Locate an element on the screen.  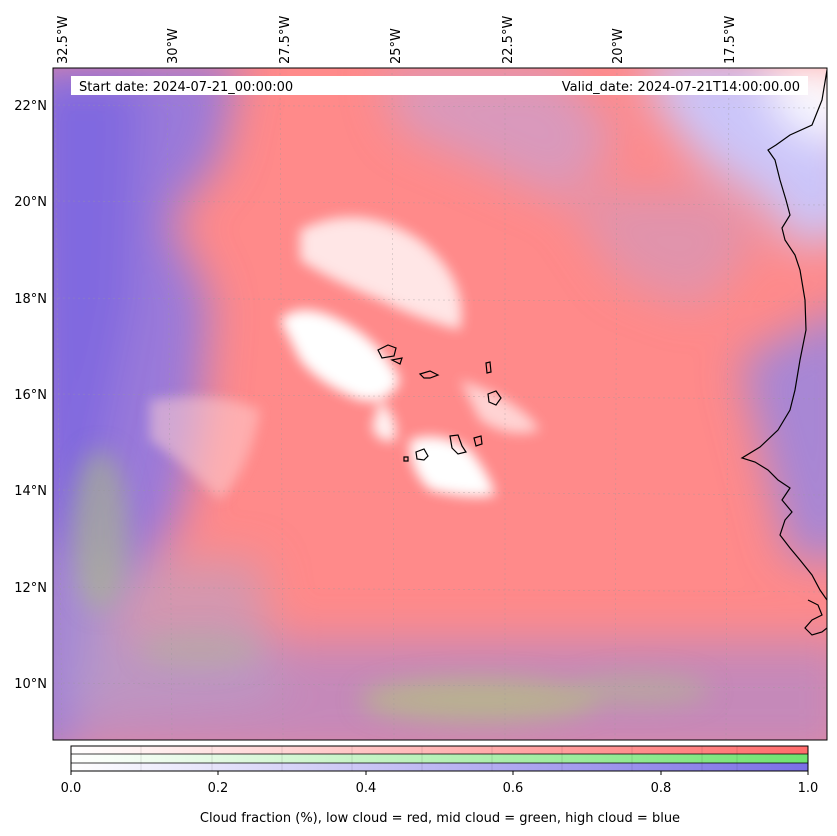
island-santo-antao is located at coordinates (387, 351).